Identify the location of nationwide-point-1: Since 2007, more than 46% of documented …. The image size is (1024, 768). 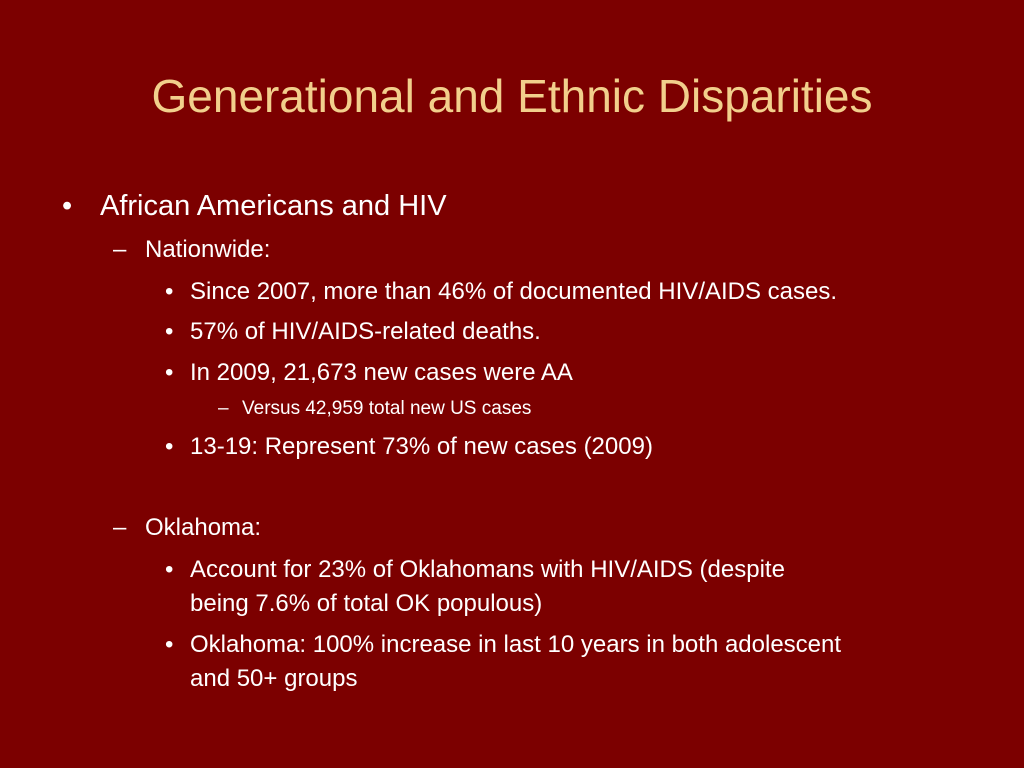
(514, 291).